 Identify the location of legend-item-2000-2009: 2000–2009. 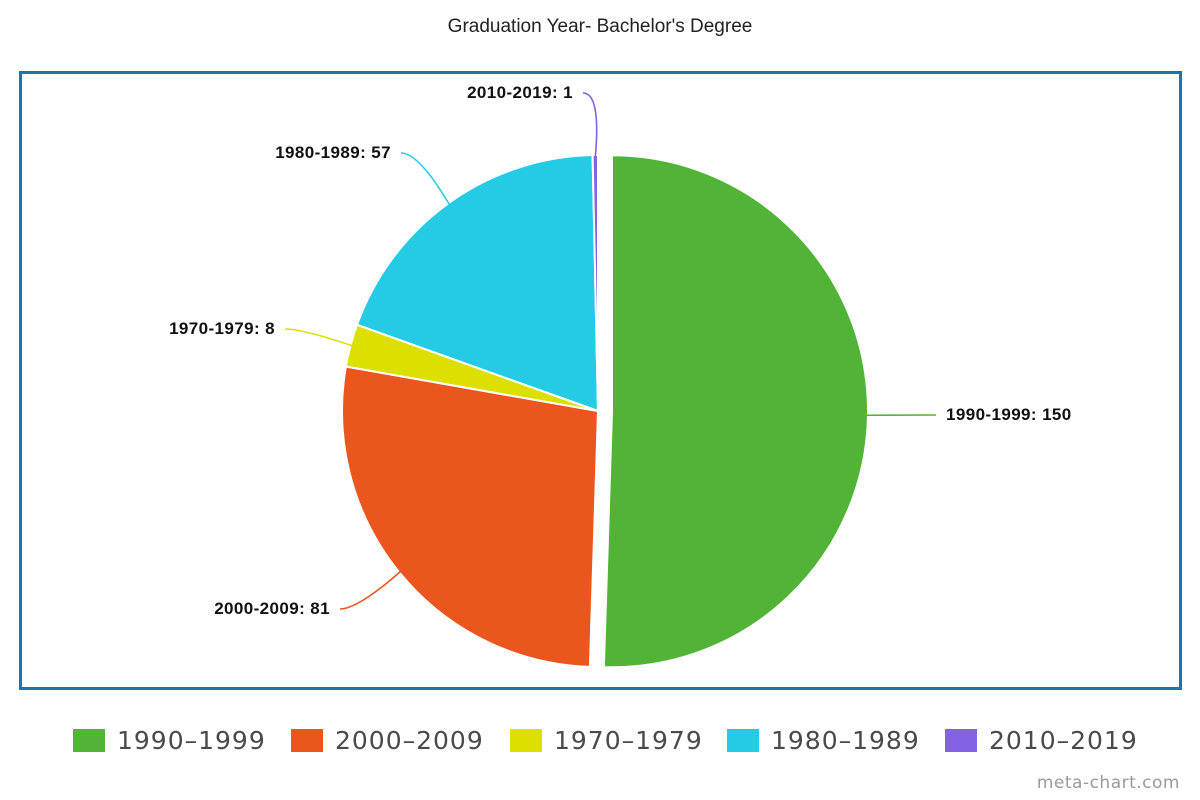
(387, 740).